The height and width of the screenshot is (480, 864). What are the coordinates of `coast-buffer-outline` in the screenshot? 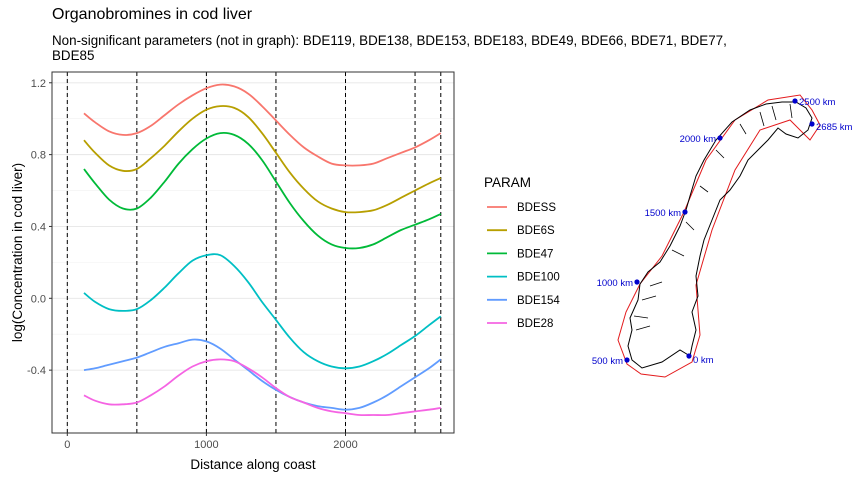 It's located at (719, 236).